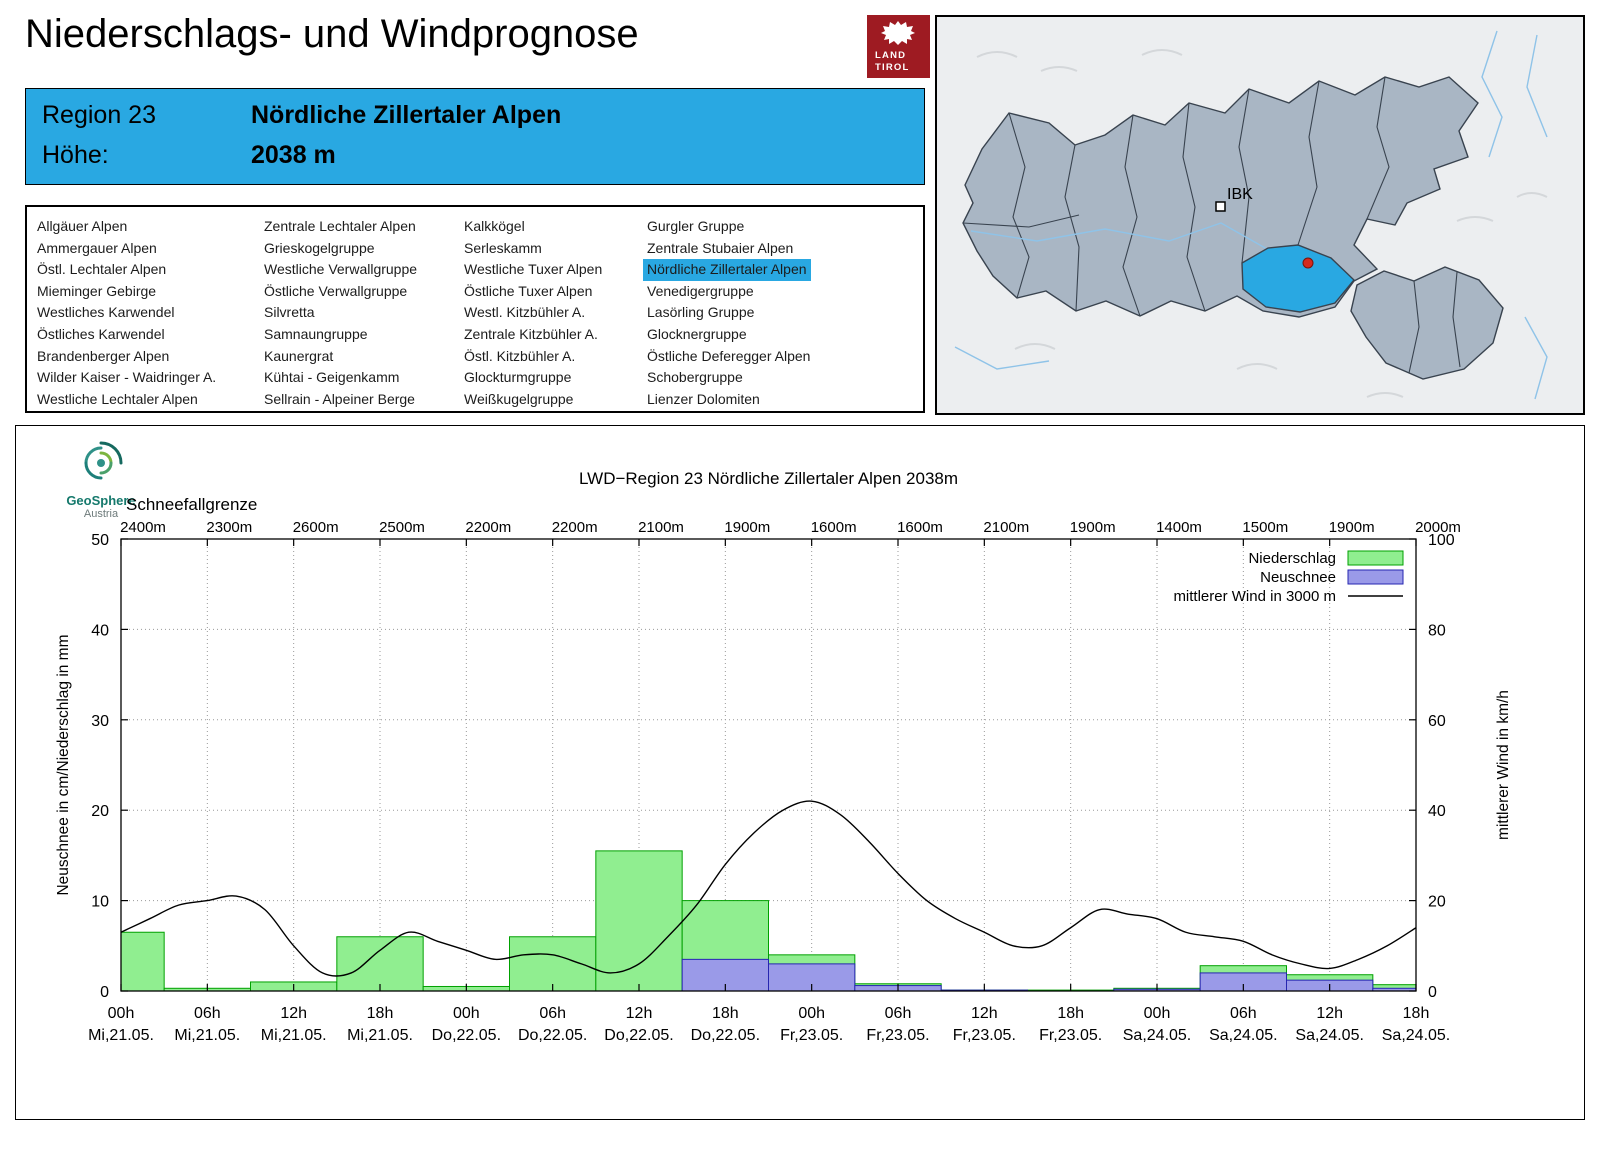  What do you see at coordinates (898, 35) in the screenshot?
I see `tirol-eagle-icon` at bounding box center [898, 35].